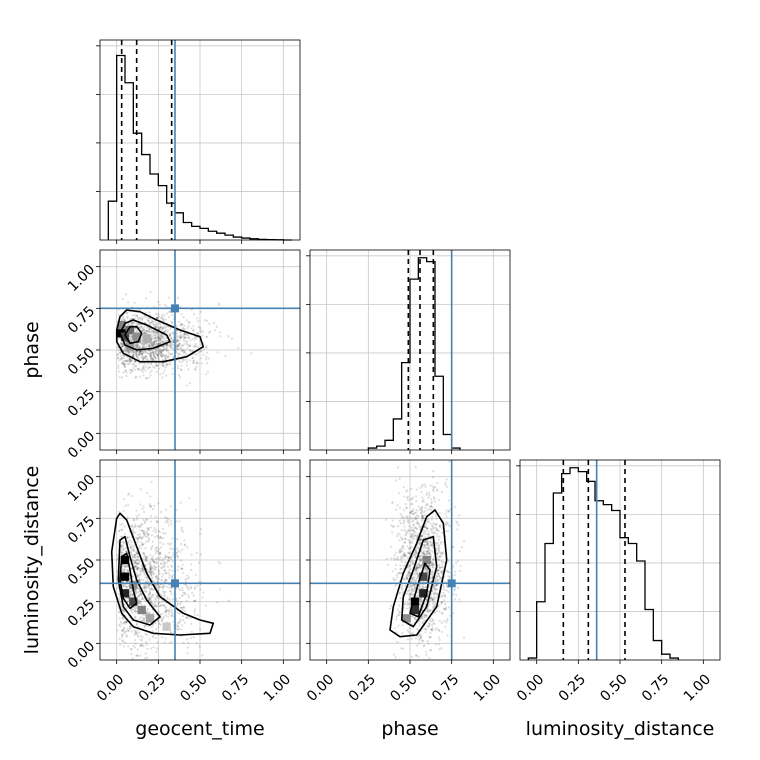 This screenshot has width=760, height=760. I want to click on xtick-label-phase-3: 0.75, so click(445, 687).